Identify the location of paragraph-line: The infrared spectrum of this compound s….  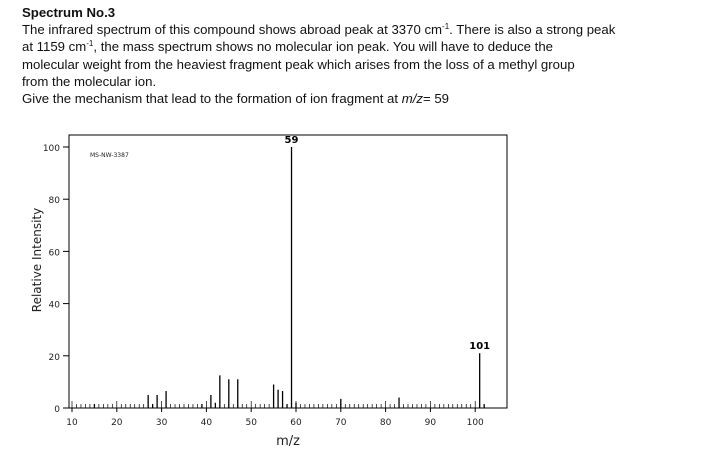
(357, 29).